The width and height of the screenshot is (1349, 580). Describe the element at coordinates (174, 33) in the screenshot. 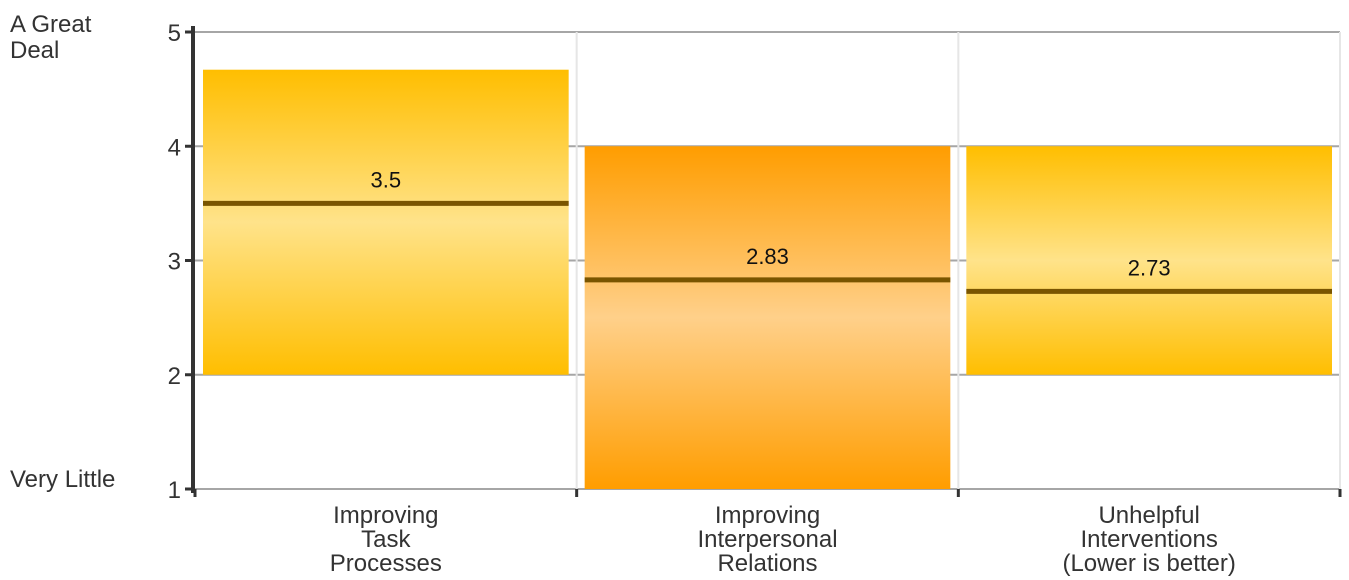

I see `y-tick-label-5: 5` at that location.